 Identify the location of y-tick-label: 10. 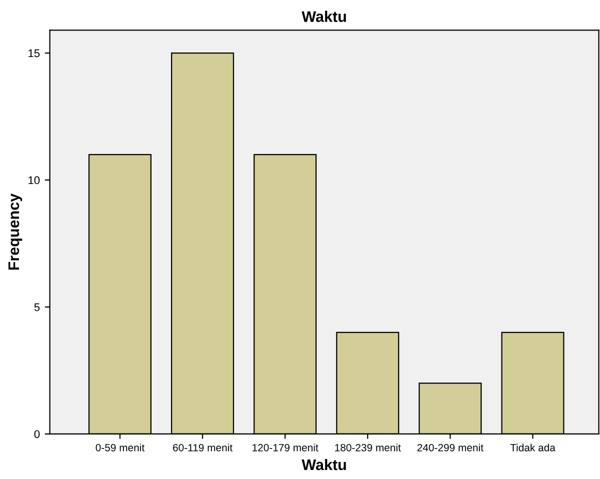
(34, 180).